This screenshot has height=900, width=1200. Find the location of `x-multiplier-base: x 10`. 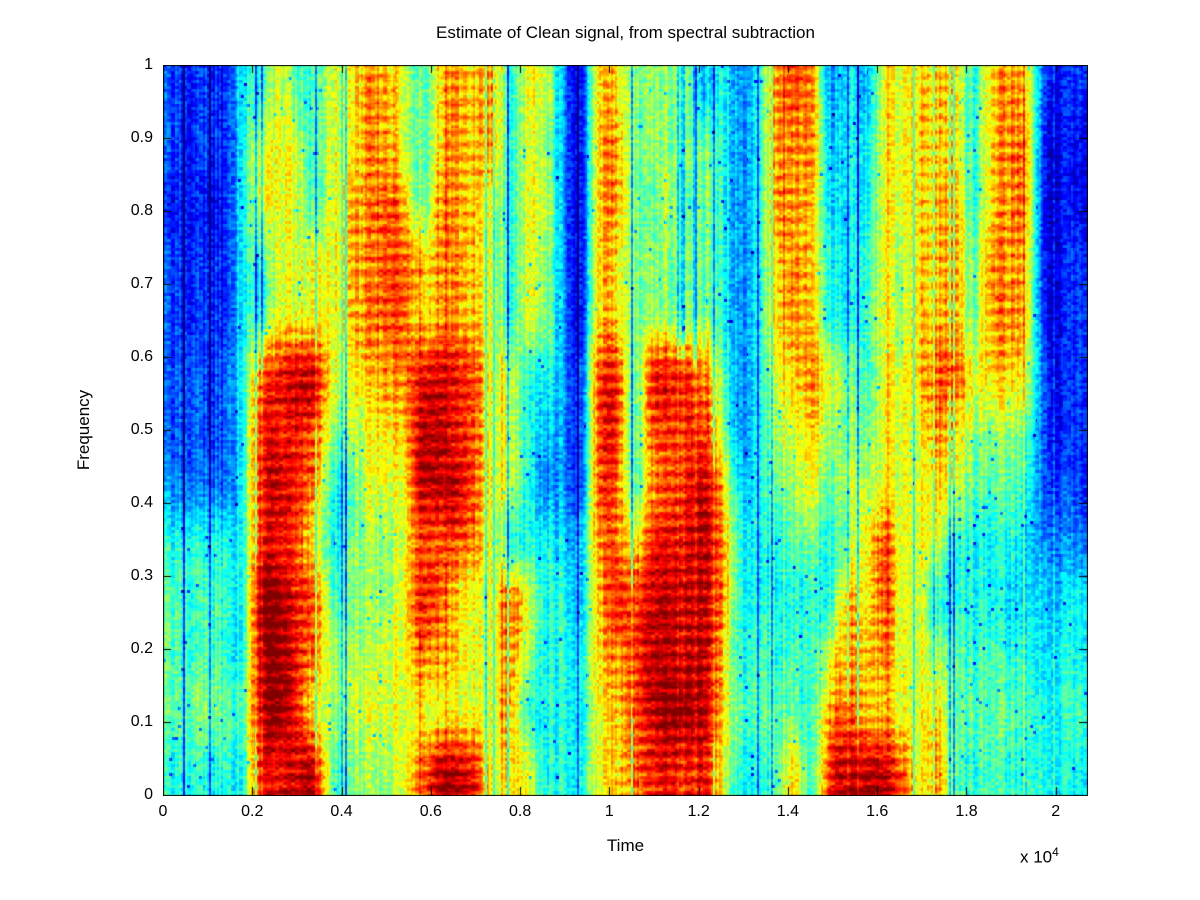

x-multiplier-base: x 10 is located at coordinates (1036, 857).